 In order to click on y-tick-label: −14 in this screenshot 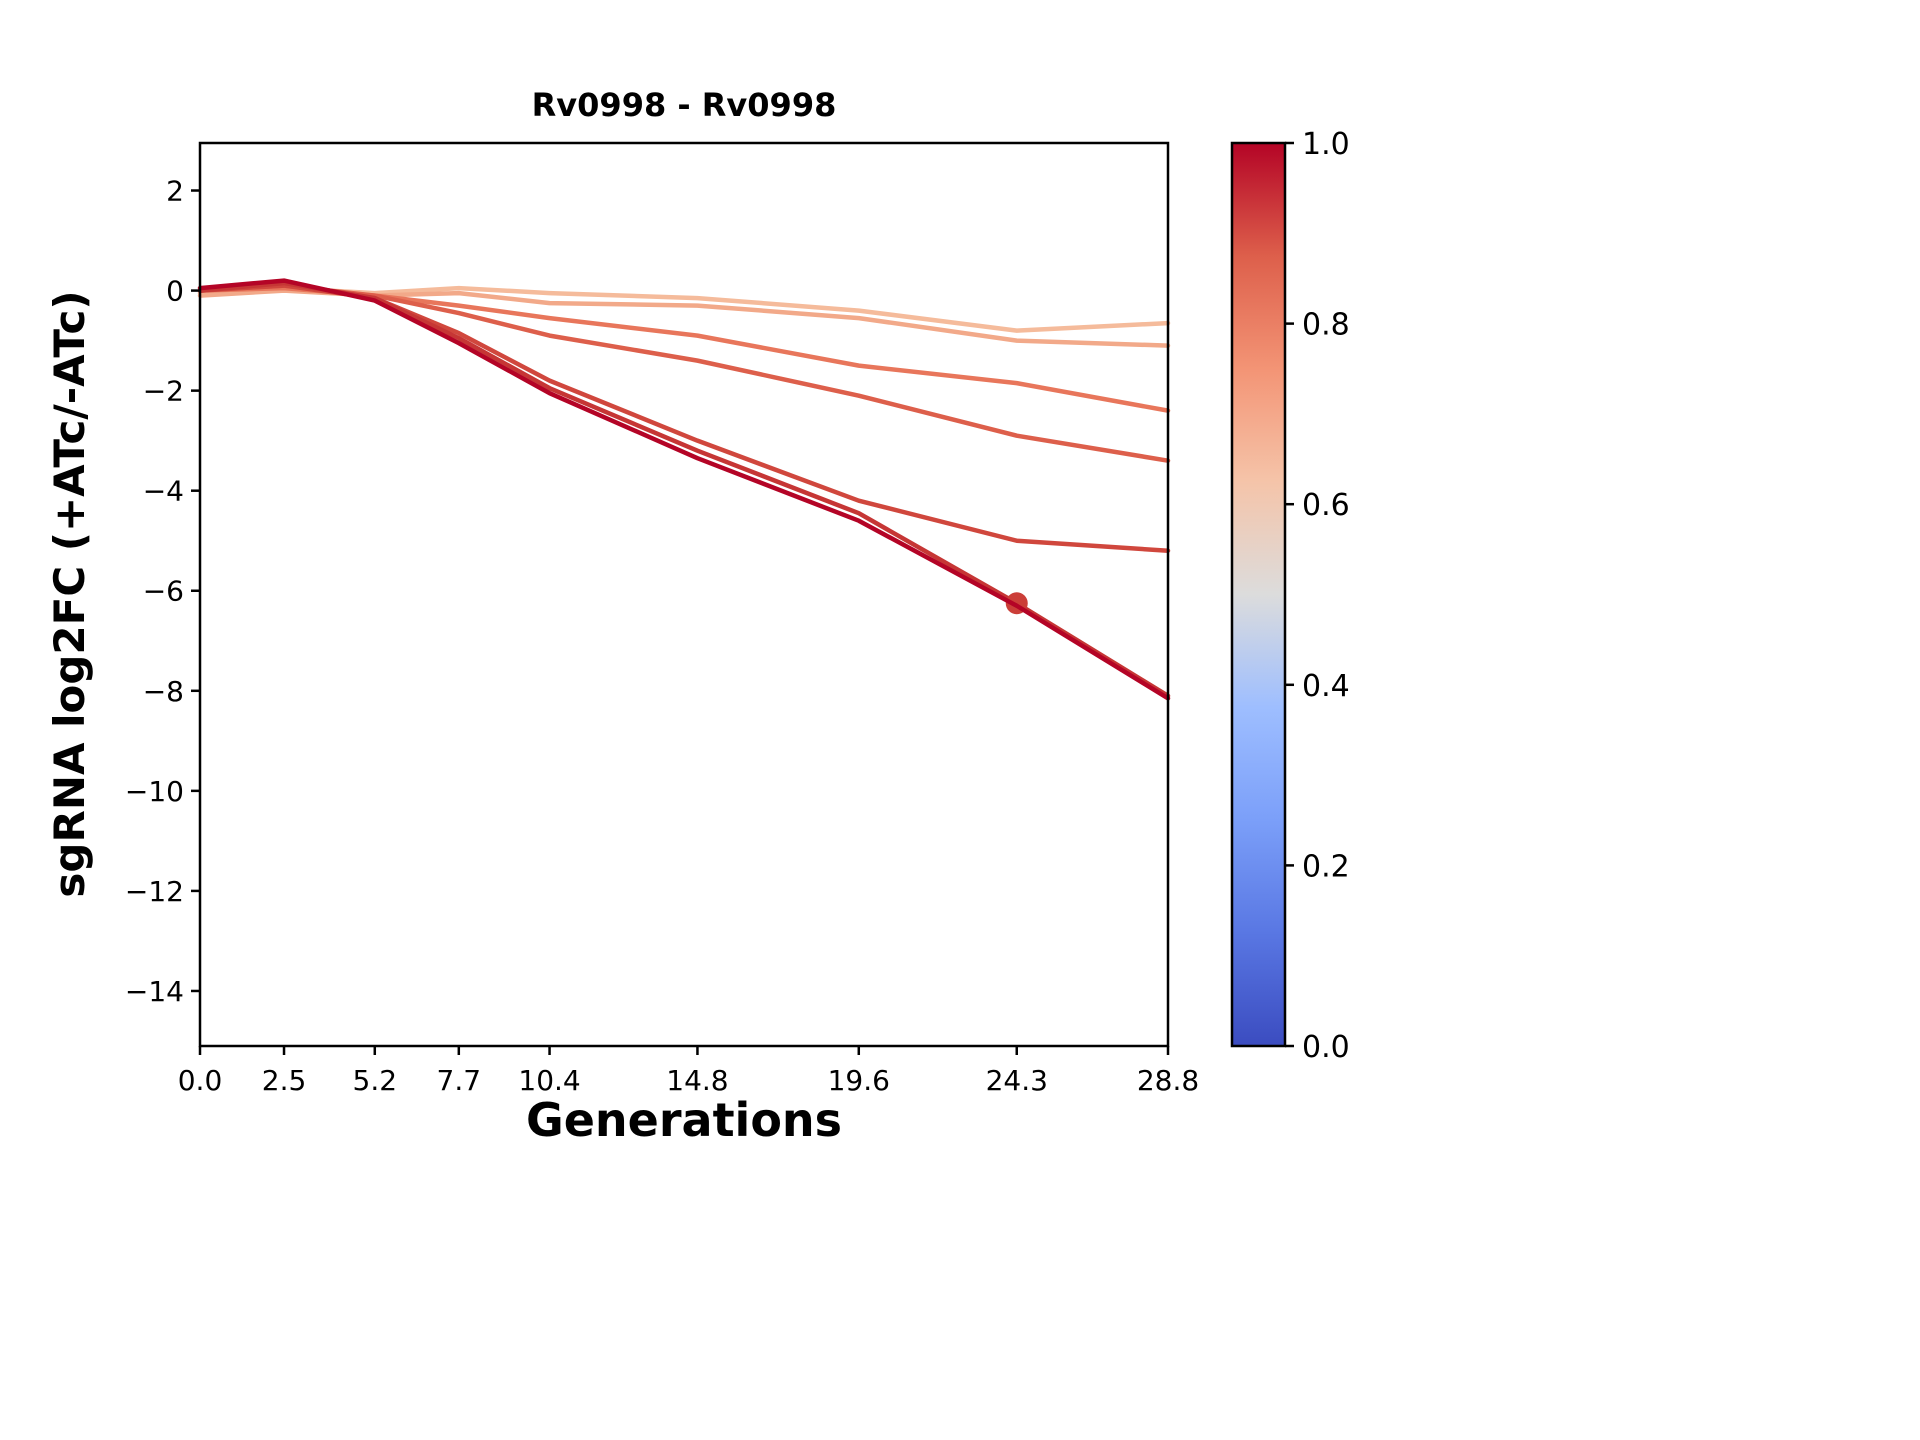, I will do `click(154, 991)`.